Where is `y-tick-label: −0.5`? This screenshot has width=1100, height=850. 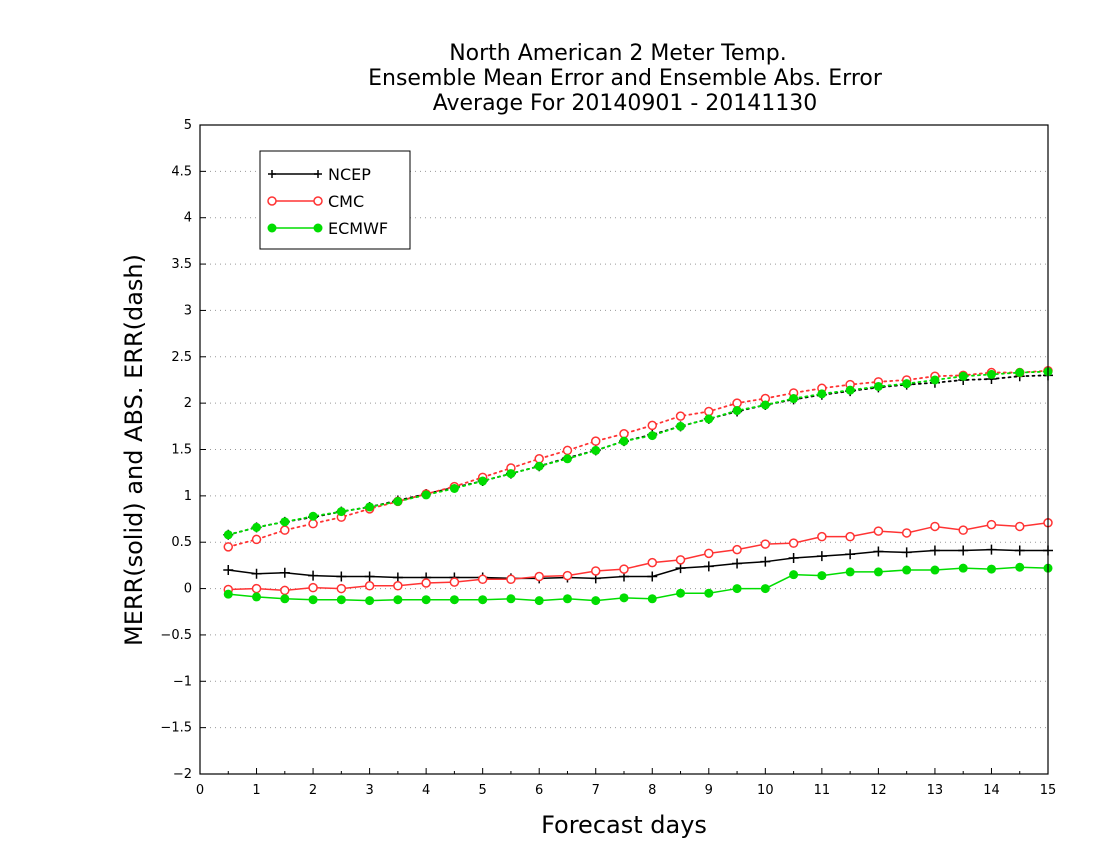 y-tick-label: −0.5 is located at coordinates (176, 635).